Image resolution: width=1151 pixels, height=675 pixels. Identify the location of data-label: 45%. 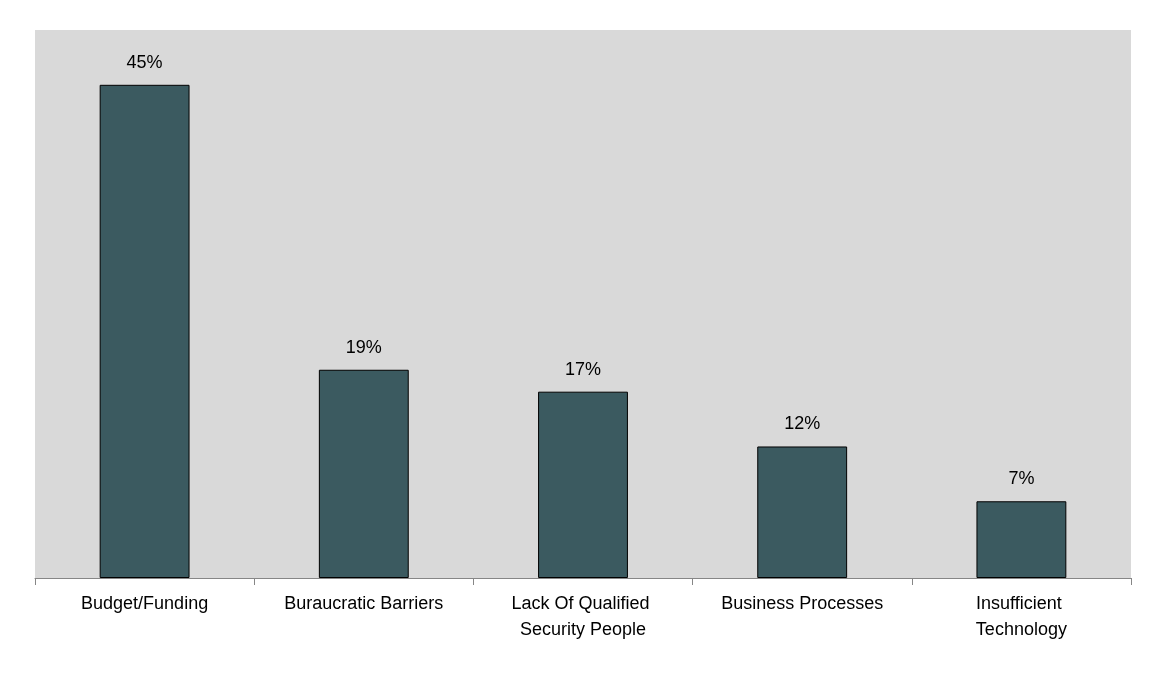
(144, 61).